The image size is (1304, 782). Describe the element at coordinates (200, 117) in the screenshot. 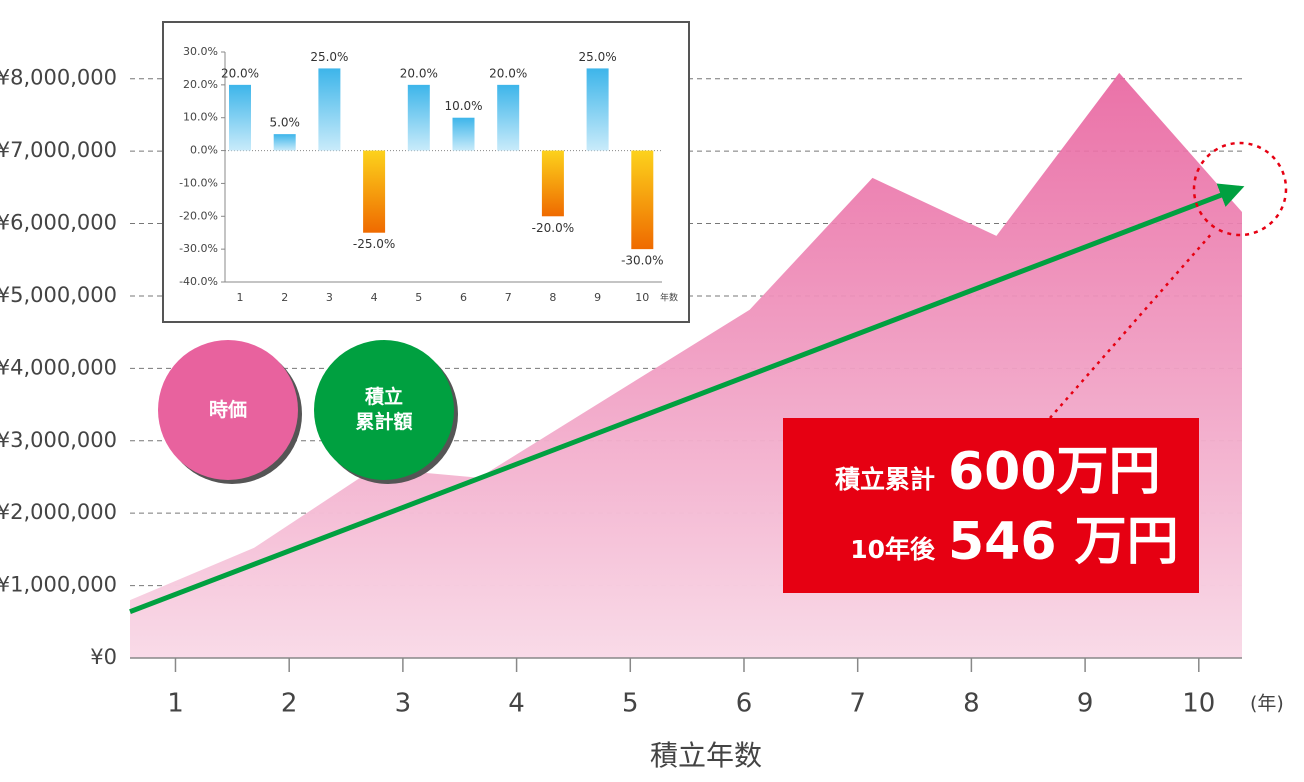

I see `y-tick-label: 10.0%` at that location.